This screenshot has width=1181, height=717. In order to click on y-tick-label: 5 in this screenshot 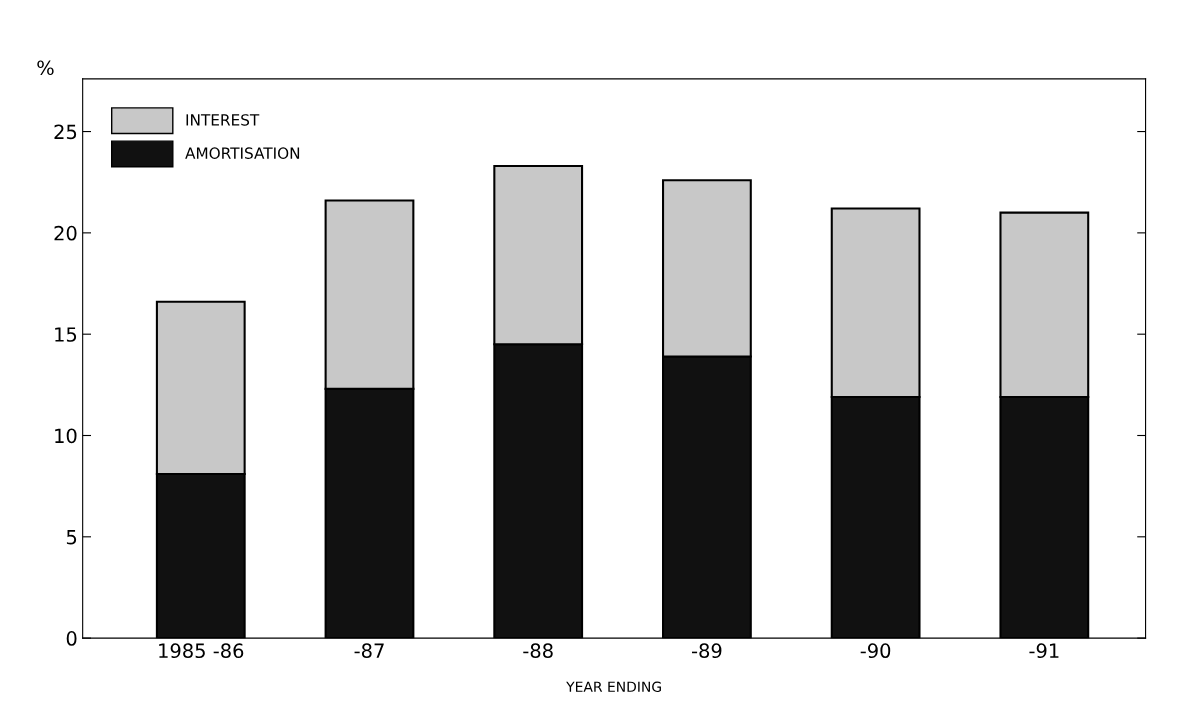, I will do `click(71, 537)`.